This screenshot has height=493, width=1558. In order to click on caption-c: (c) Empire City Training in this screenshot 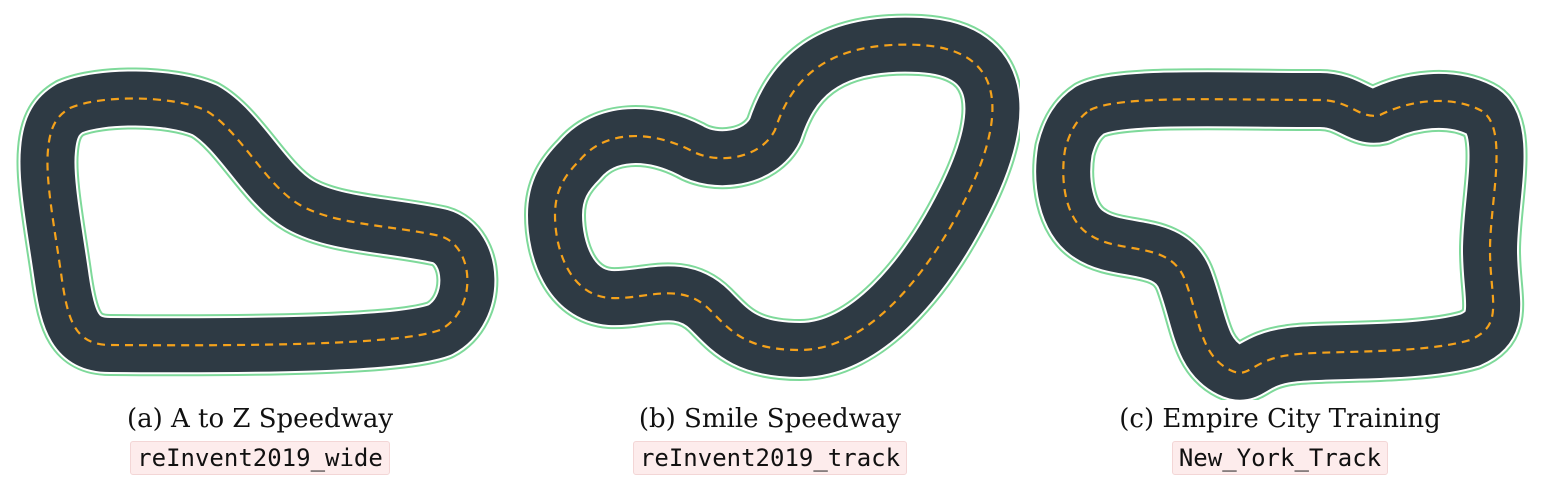, I will do `click(1280, 419)`.